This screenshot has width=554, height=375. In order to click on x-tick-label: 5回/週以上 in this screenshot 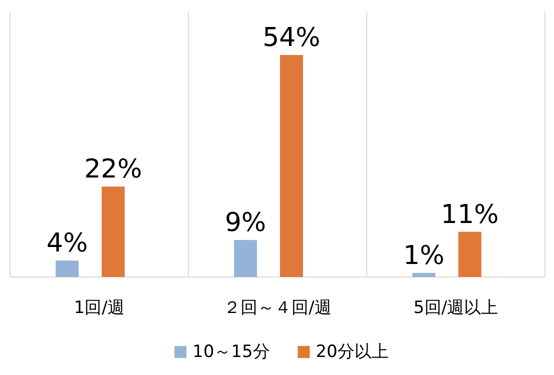, I will do `click(456, 308)`.